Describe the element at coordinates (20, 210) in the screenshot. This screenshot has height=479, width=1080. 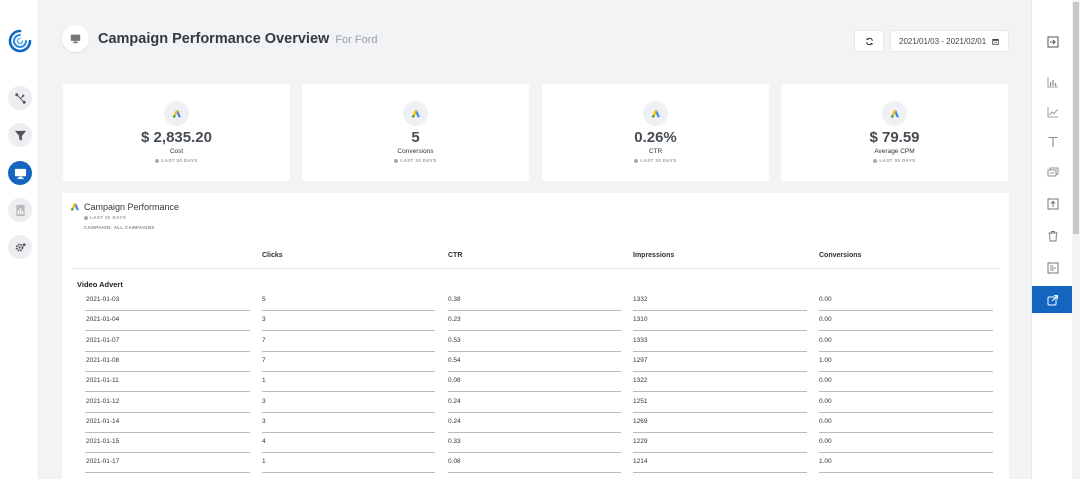
I see `nav-report-button` at that location.